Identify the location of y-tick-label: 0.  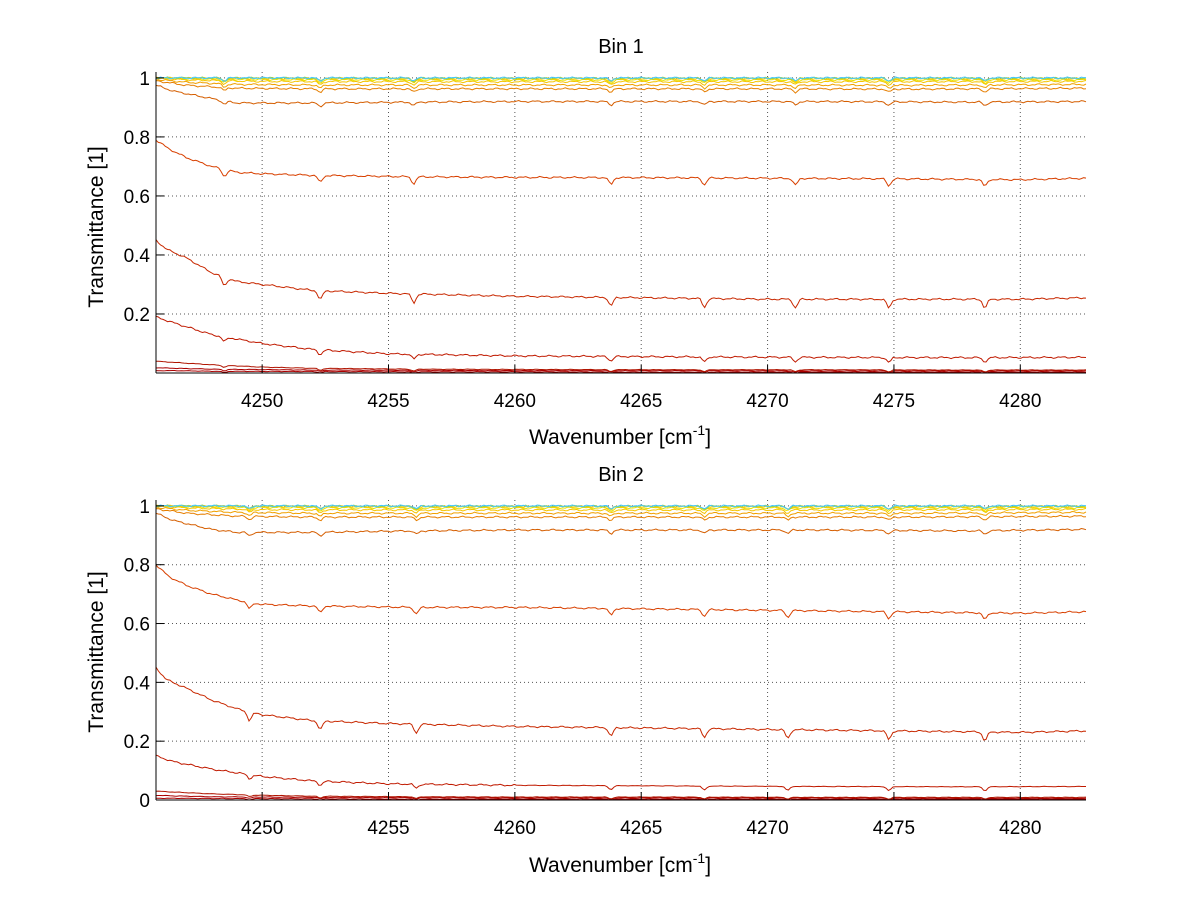
(144, 801).